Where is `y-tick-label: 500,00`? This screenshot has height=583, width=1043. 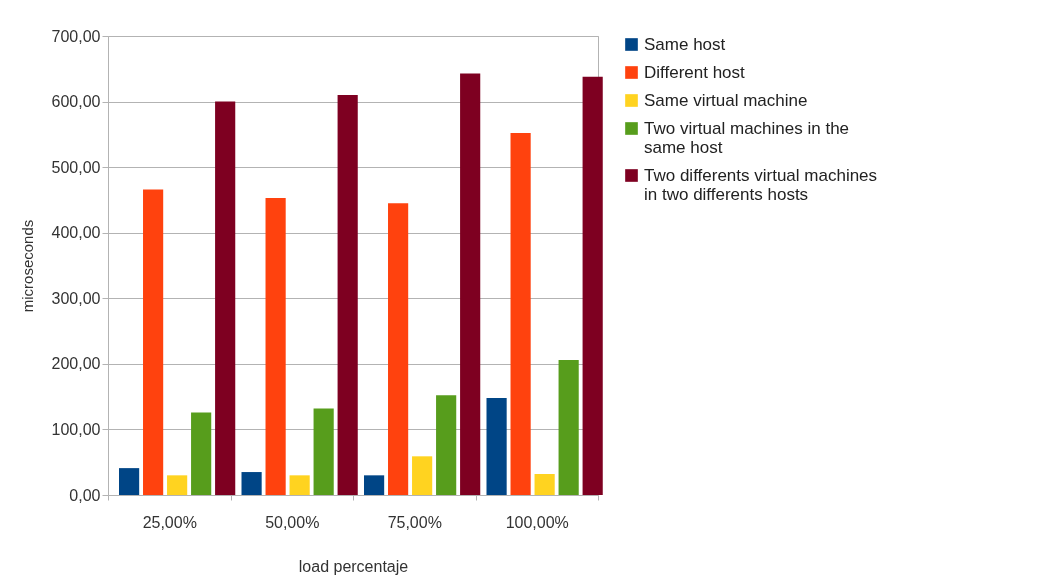
y-tick-label: 500,00 is located at coordinates (76, 167).